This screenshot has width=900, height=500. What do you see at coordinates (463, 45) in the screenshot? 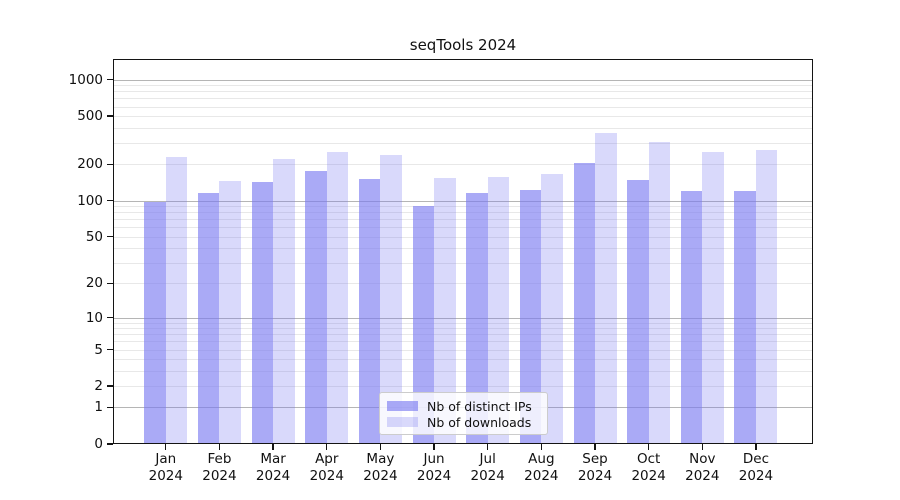
I see `chart-title: seqTools 2024` at bounding box center [463, 45].